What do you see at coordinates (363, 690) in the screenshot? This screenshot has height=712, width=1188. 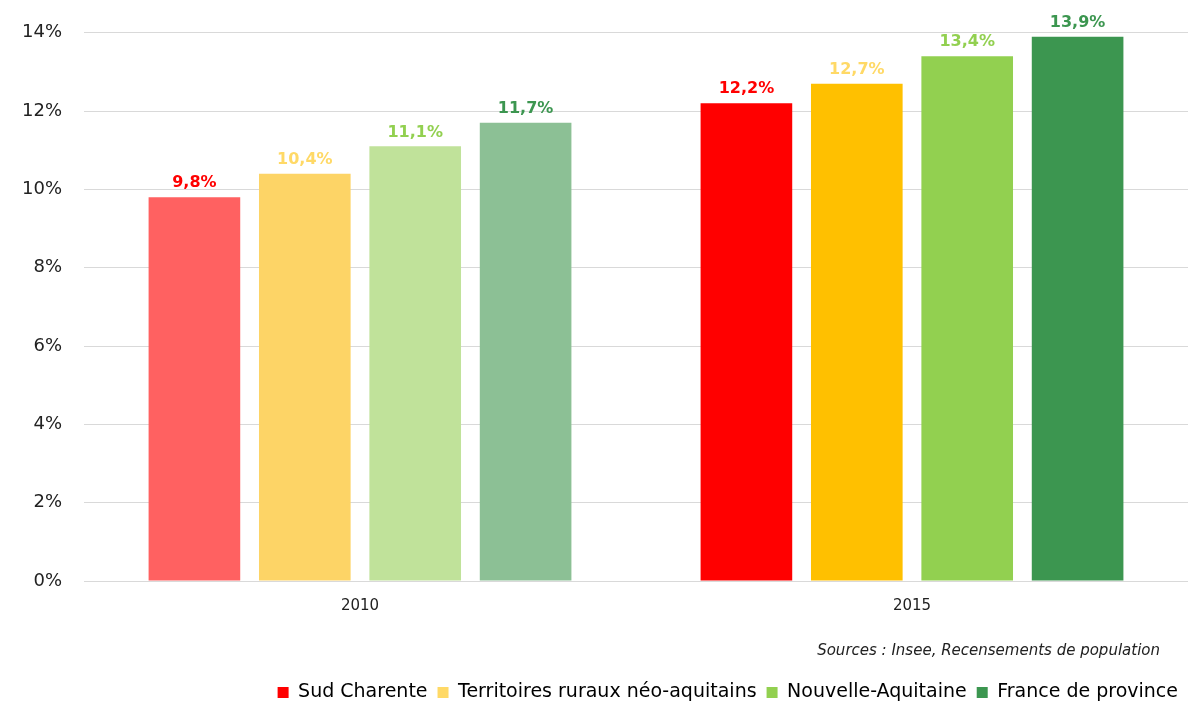 I see `legend-label: Sud Charente` at bounding box center [363, 690].